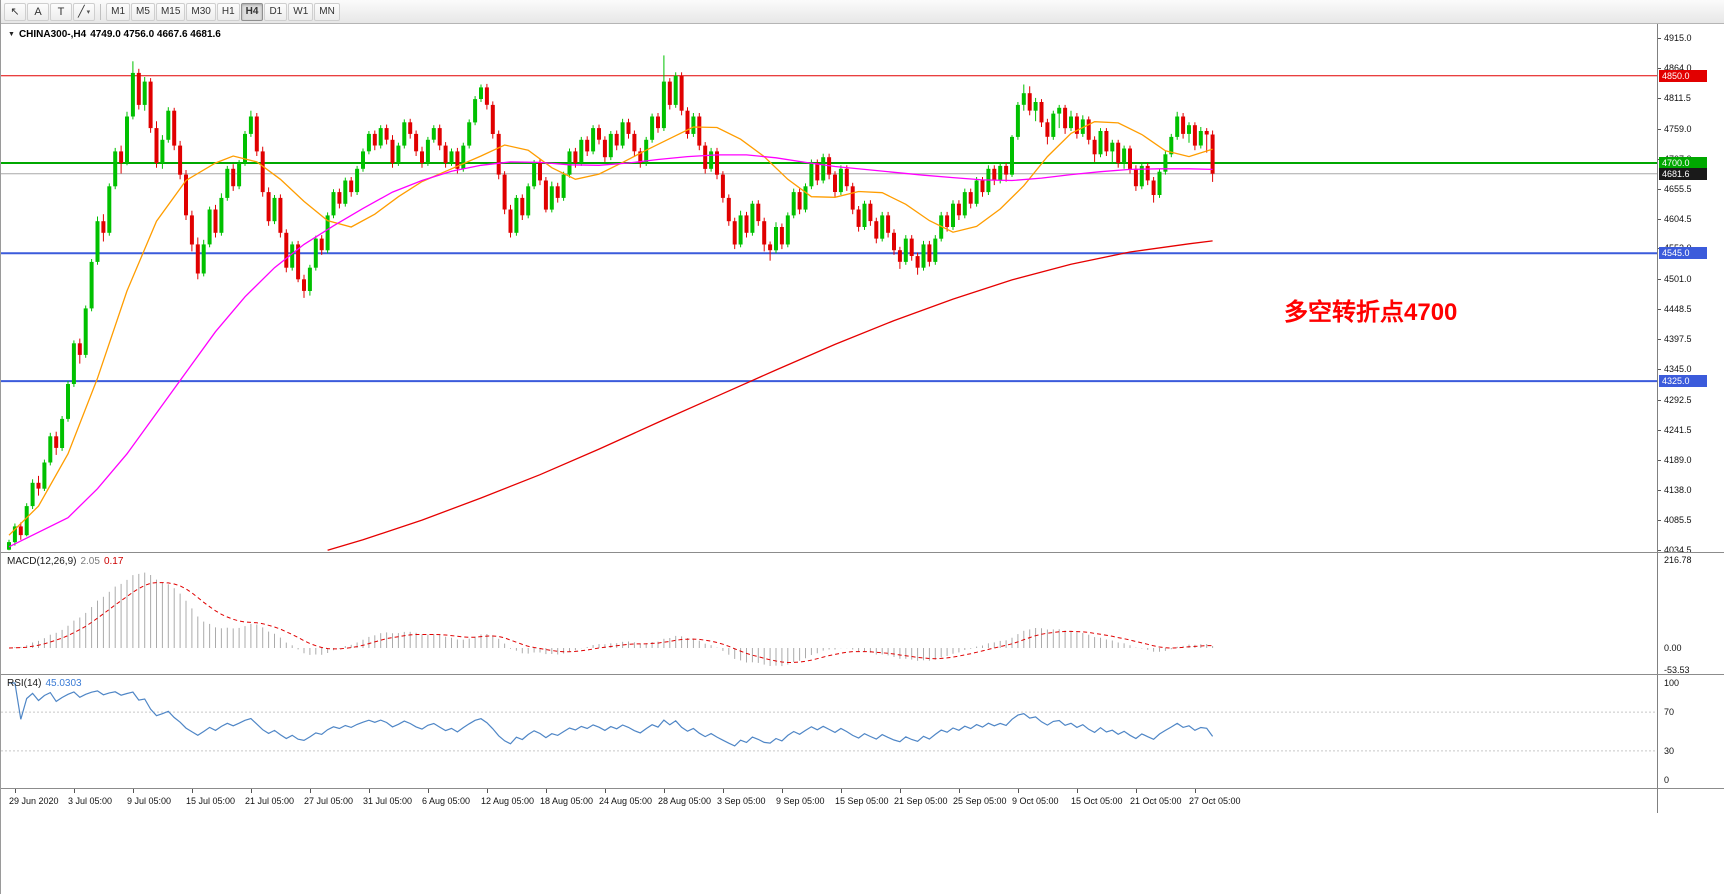 This screenshot has width=1724, height=894. I want to click on time-axis-label: 9 Jul 05:00, so click(149, 801).